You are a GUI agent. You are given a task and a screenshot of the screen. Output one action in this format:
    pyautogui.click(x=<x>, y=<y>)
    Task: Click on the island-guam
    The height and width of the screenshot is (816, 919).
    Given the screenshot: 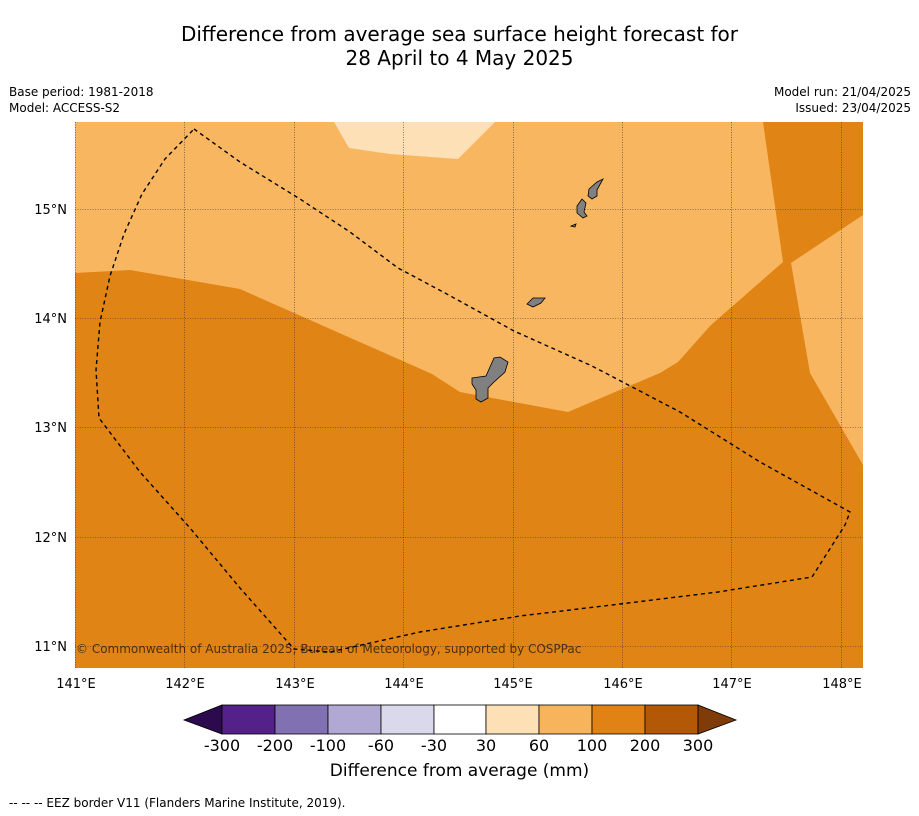 What is the action you would take?
    pyautogui.click(x=490, y=379)
    